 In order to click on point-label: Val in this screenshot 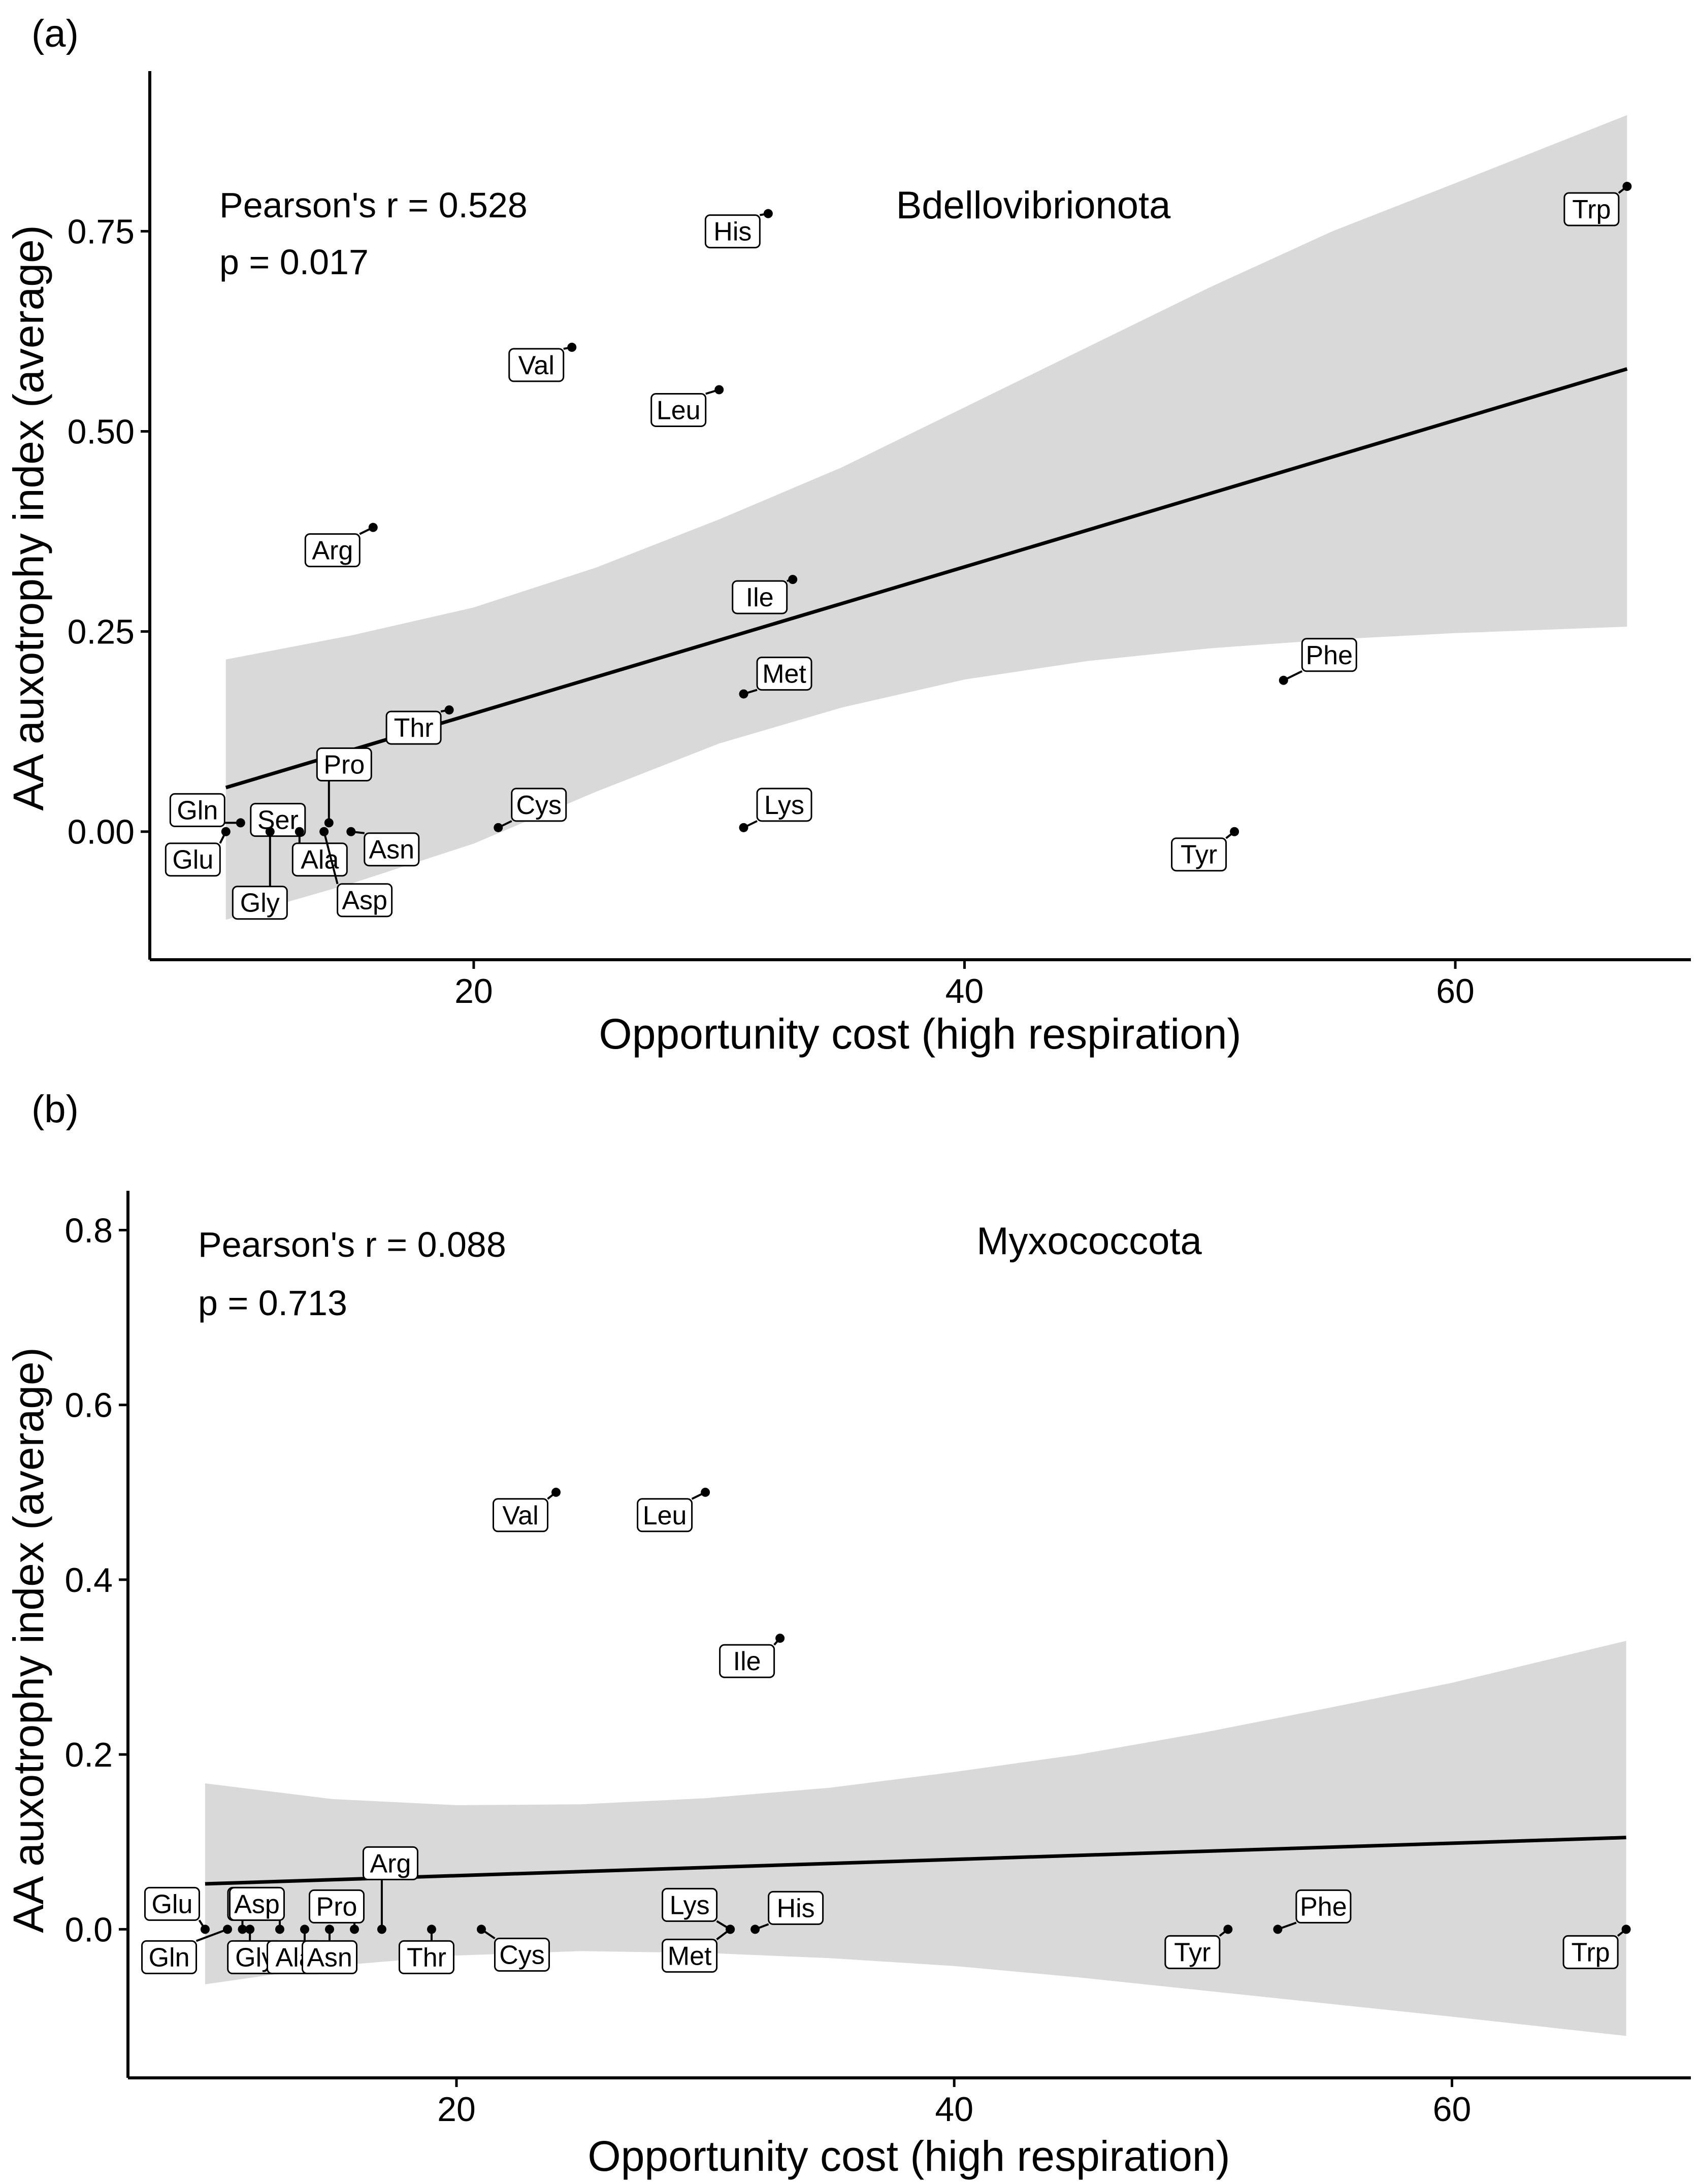, I will do `click(520, 1516)`.